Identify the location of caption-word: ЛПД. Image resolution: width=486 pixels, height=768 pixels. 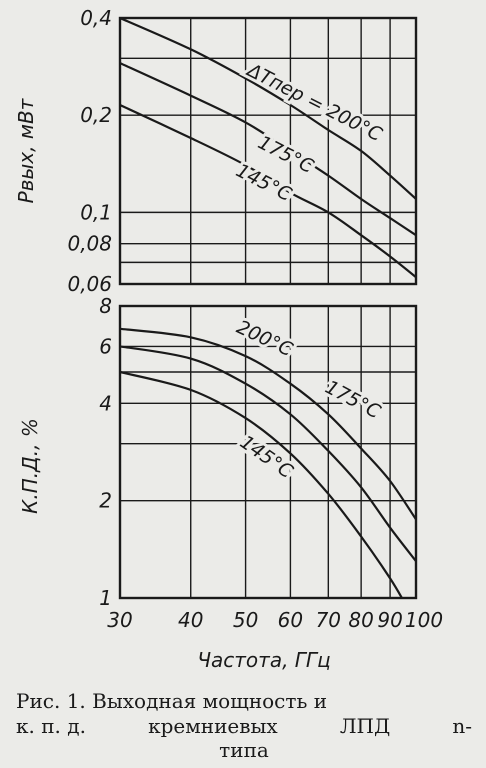
(365, 726).